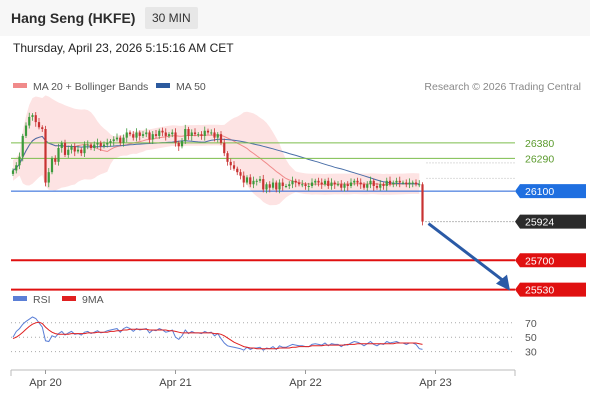  I want to click on credit-text: Research © 2026 Trading Central, so click(502, 87).